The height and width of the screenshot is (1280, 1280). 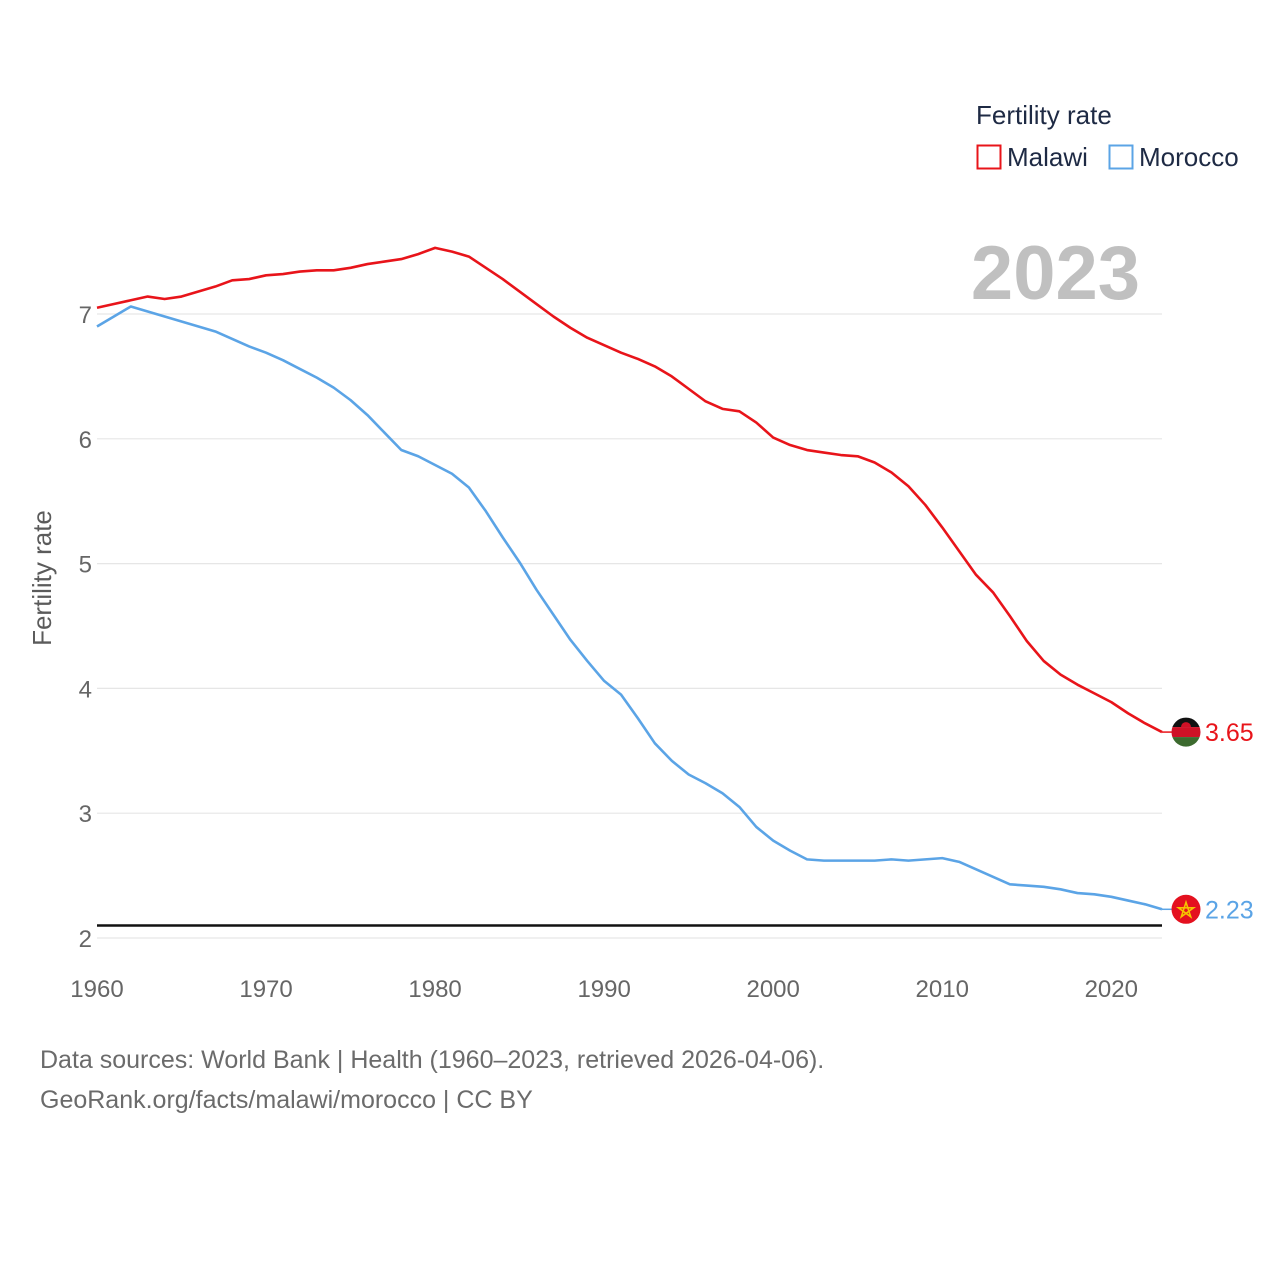 I want to click on end-value-malawi: 3.65, so click(x=1229, y=733).